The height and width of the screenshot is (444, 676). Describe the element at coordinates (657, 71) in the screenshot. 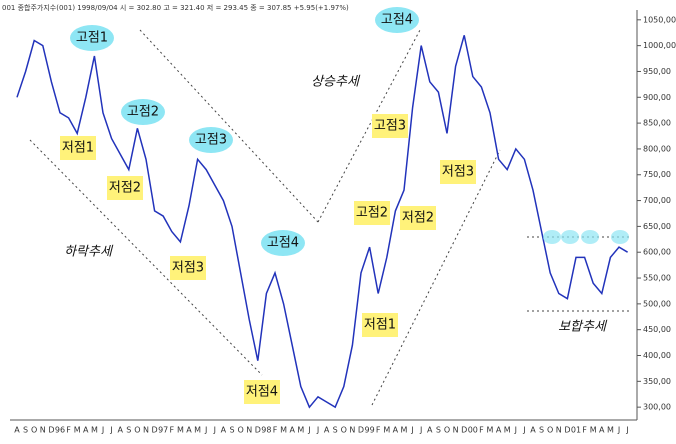

I see `y-tick-label: 950,00` at that location.